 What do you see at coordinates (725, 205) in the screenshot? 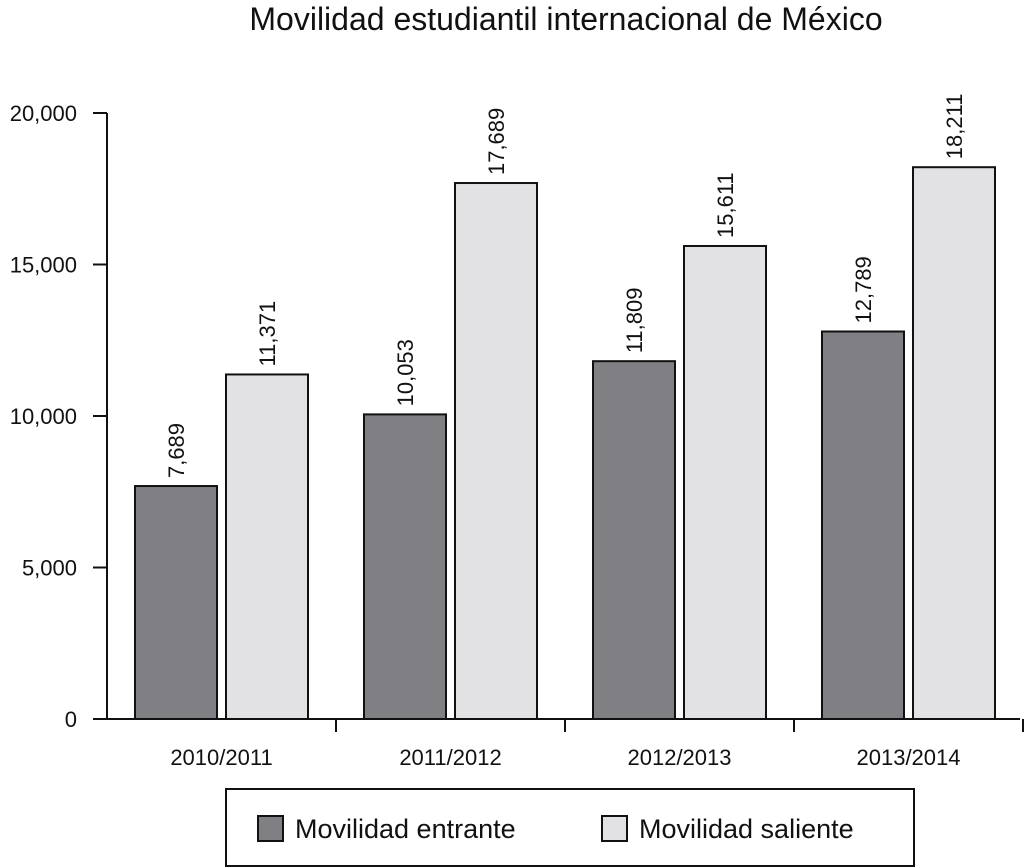
I see `data-label: 15,611` at bounding box center [725, 205].